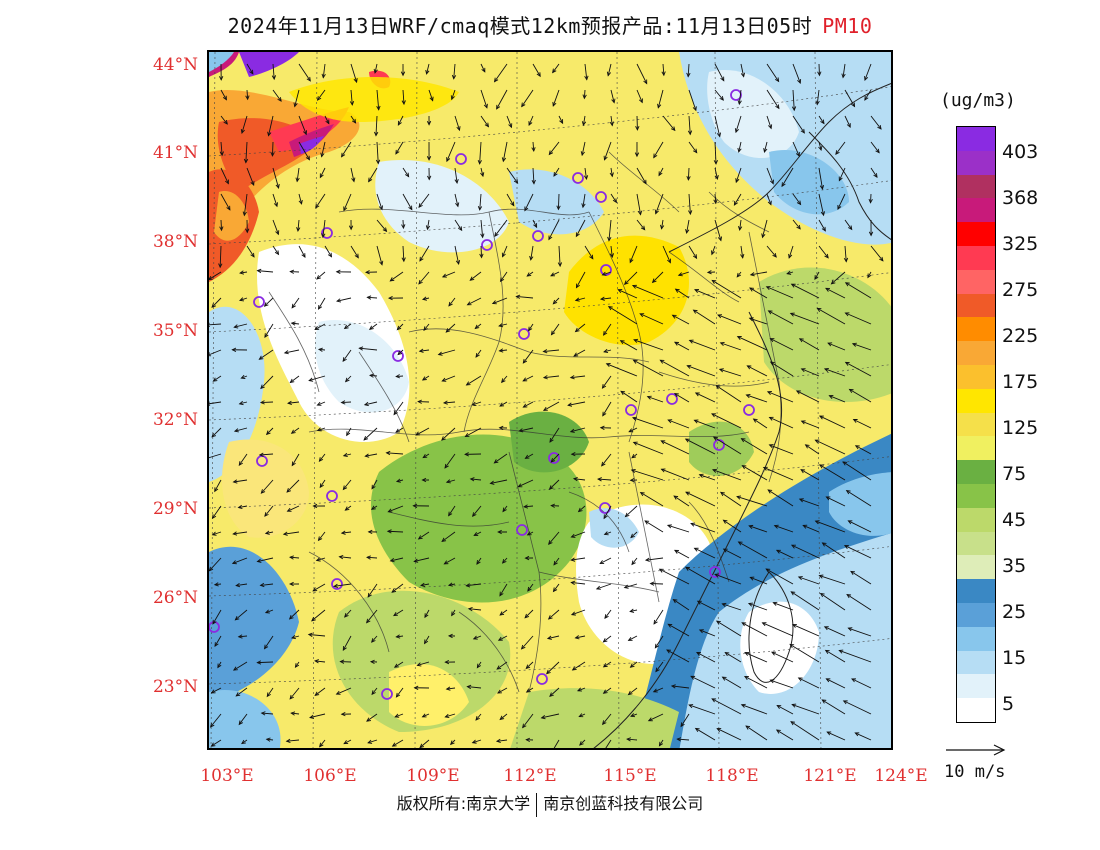  Describe the element at coordinates (1008, 704) in the screenshot. I see `colorbar-tick-label: 5` at that location.